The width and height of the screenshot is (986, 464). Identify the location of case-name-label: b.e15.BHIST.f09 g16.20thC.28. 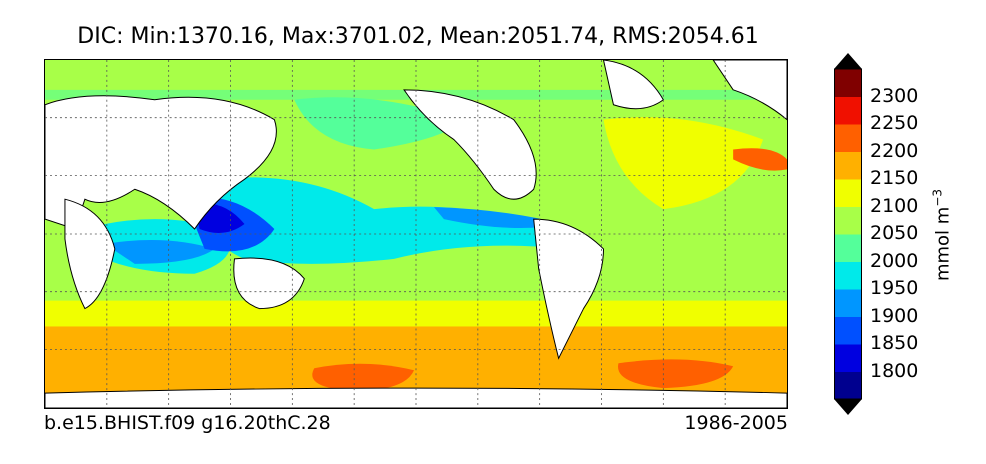
(187, 423).